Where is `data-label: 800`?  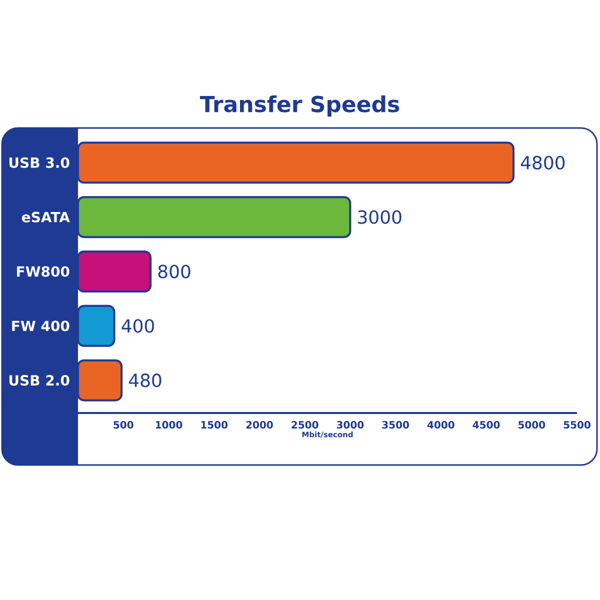
data-label: 800 is located at coordinates (174, 271).